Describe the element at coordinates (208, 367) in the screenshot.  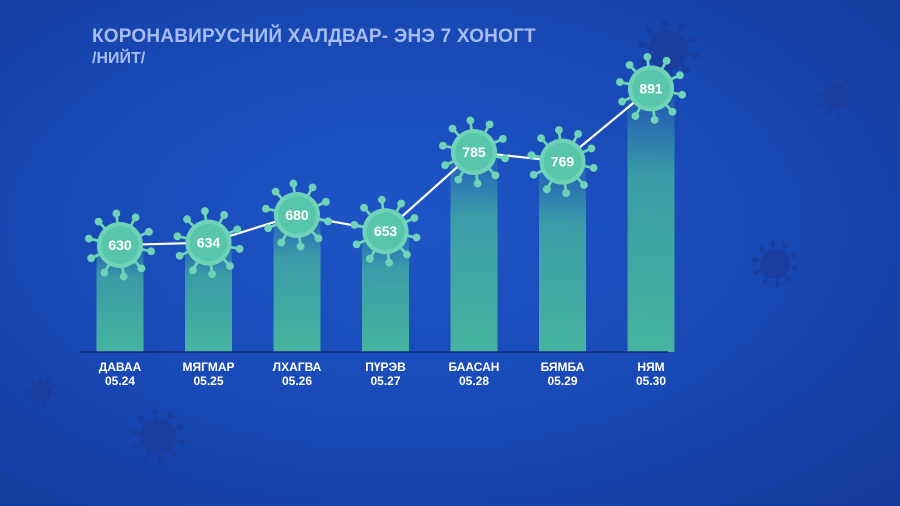
I see `x-tick-day: МЯГМАР` at that location.